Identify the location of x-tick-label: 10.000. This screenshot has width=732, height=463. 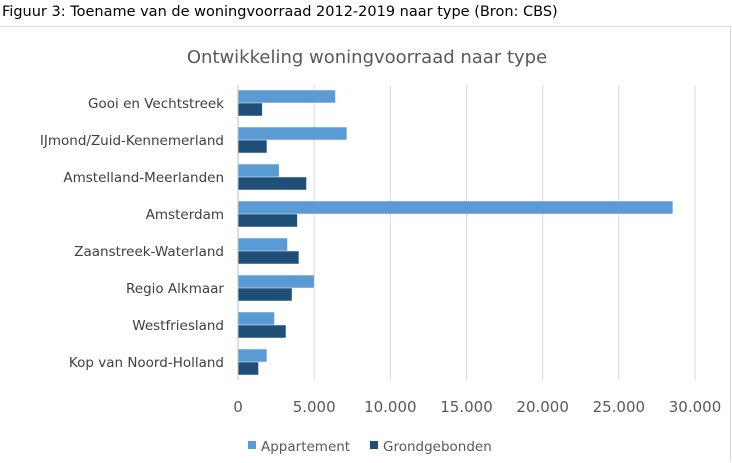
(390, 407).